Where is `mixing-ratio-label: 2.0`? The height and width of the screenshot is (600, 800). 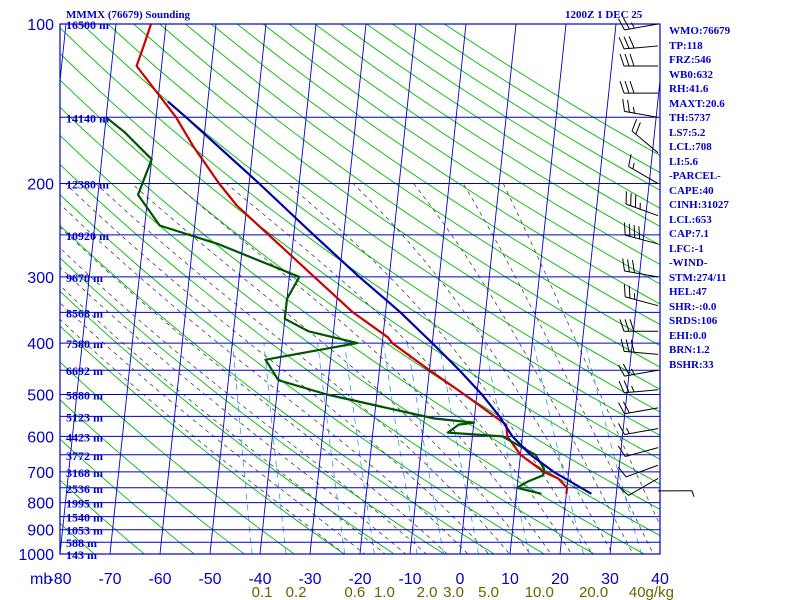
mixing-ratio-label: 2.0 is located at coordinates (427, 592).